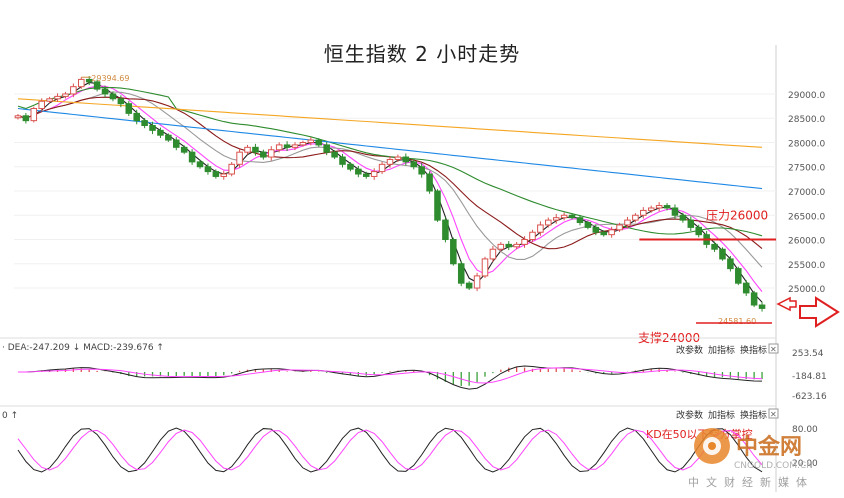 This screenshot has width=844, height=498. Describe the element at coordinates (10, 416) in the screenshot. I see `kdj-legend: 0 ↑` at that location.